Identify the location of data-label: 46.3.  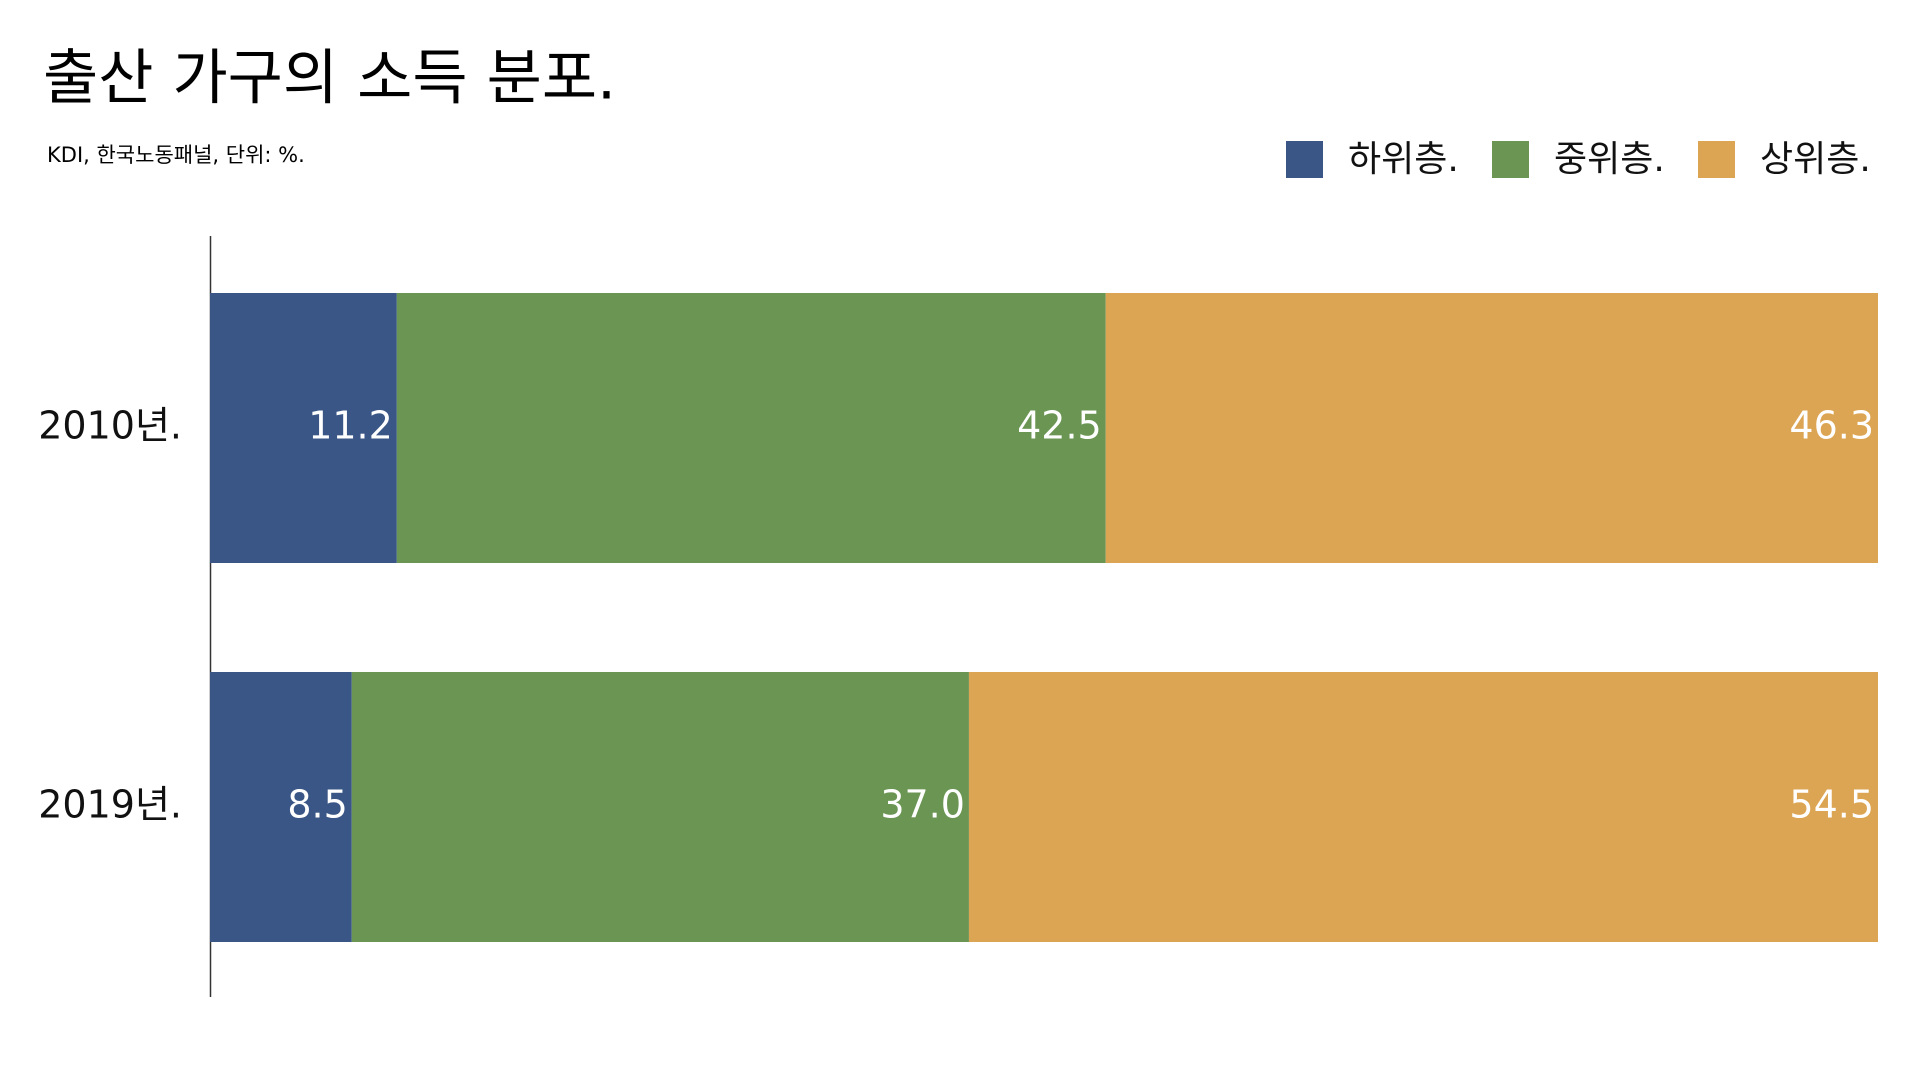
(1831, 426).